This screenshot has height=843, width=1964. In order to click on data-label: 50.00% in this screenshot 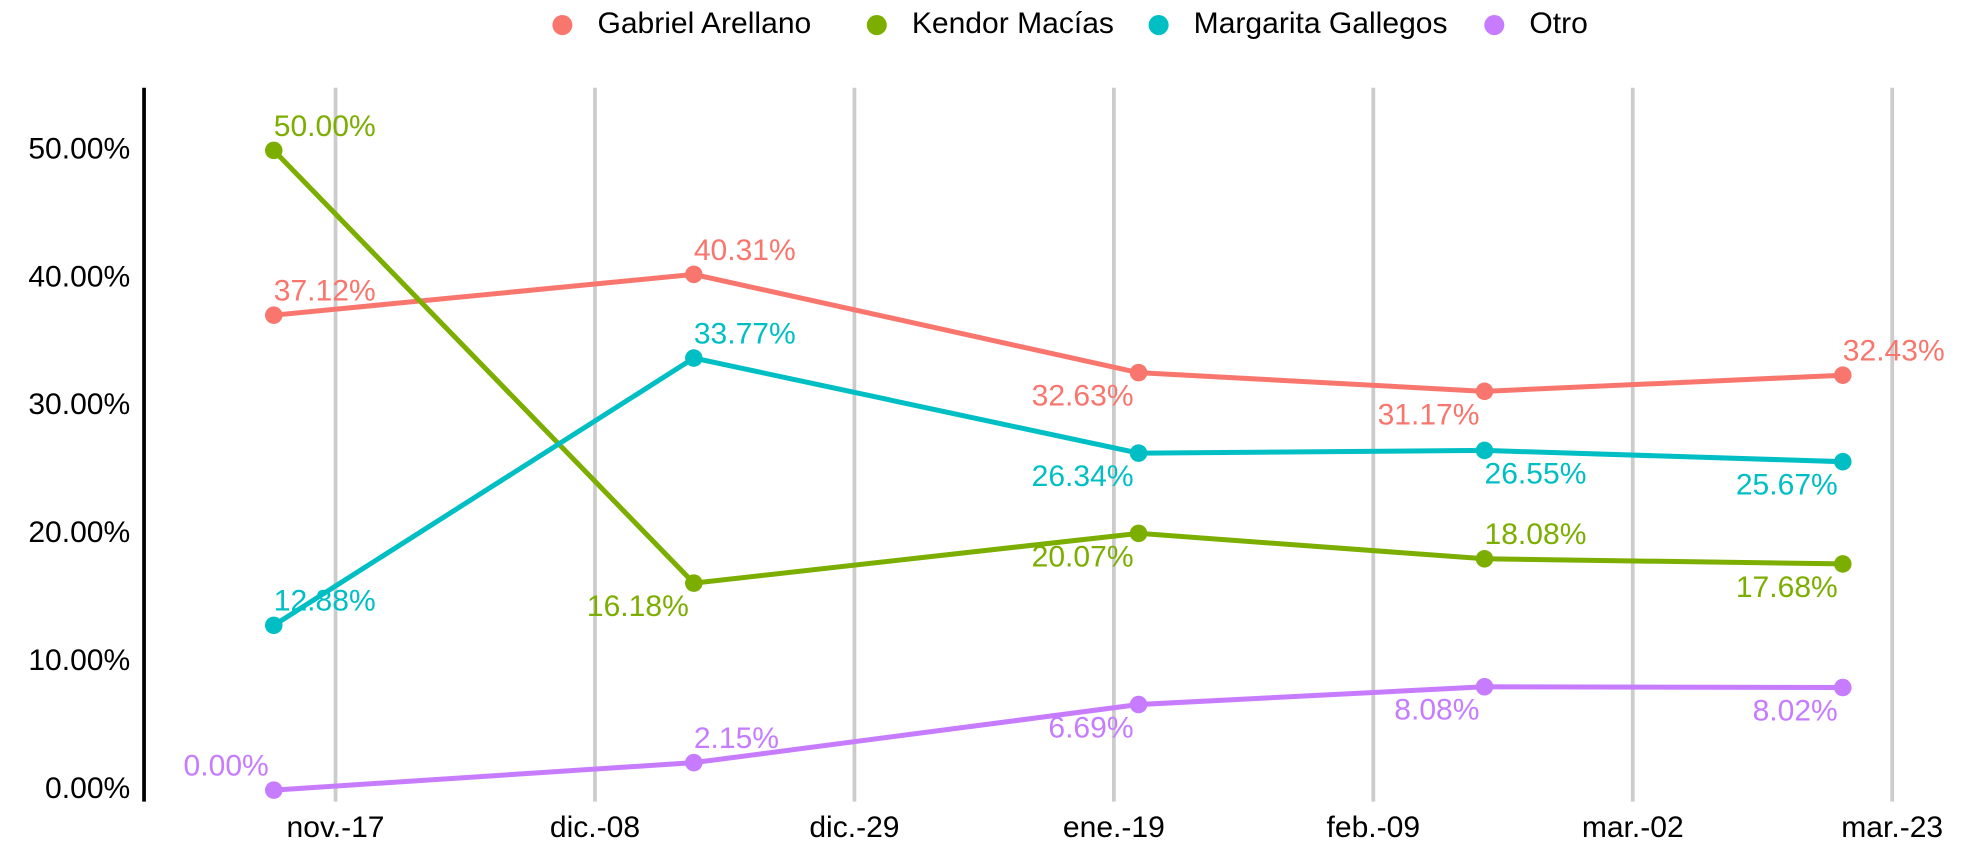, I will do `click(325, 126)`.